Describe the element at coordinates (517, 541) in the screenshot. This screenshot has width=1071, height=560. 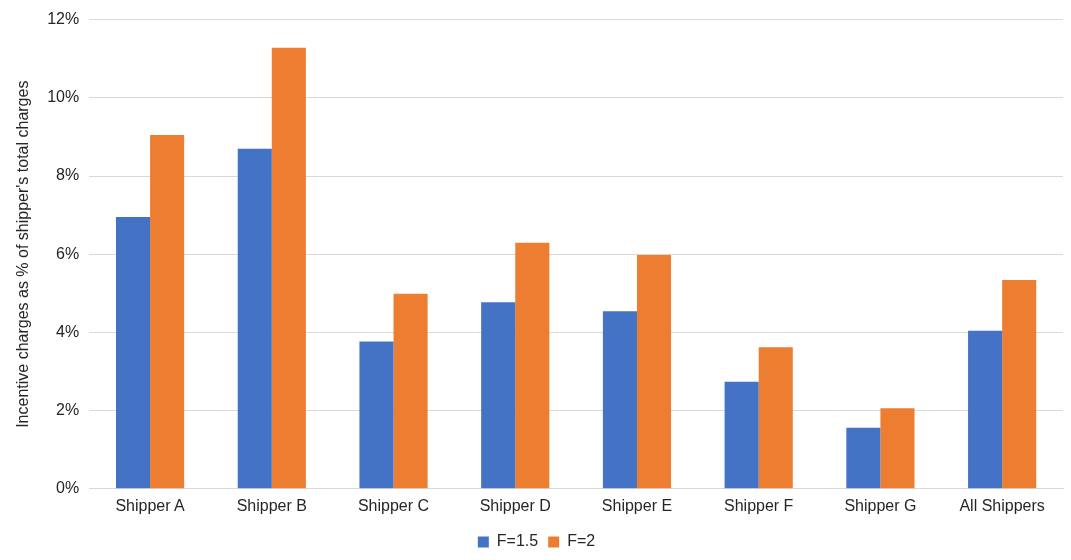
I see `legend-label: F=1.5` at that location.